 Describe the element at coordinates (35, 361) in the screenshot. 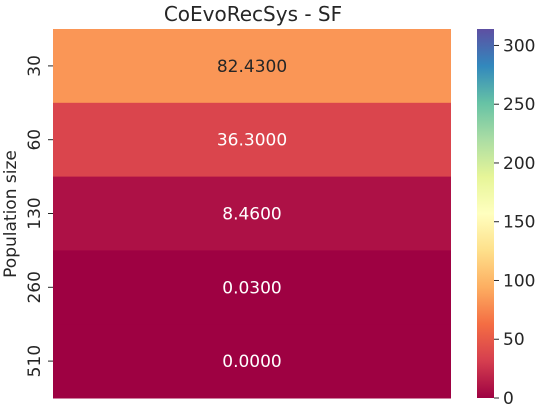

I see `row-tick-label: 510` at that location.